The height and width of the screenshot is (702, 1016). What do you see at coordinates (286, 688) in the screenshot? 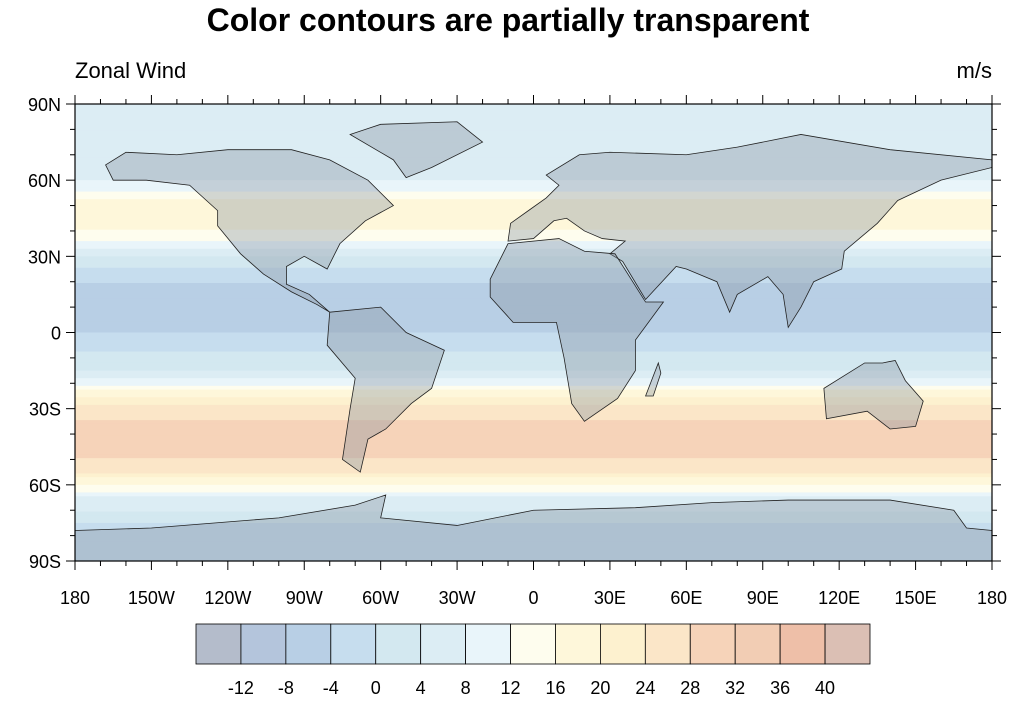
I see `colorbar-label: -8` at bounding box center [286, 688].